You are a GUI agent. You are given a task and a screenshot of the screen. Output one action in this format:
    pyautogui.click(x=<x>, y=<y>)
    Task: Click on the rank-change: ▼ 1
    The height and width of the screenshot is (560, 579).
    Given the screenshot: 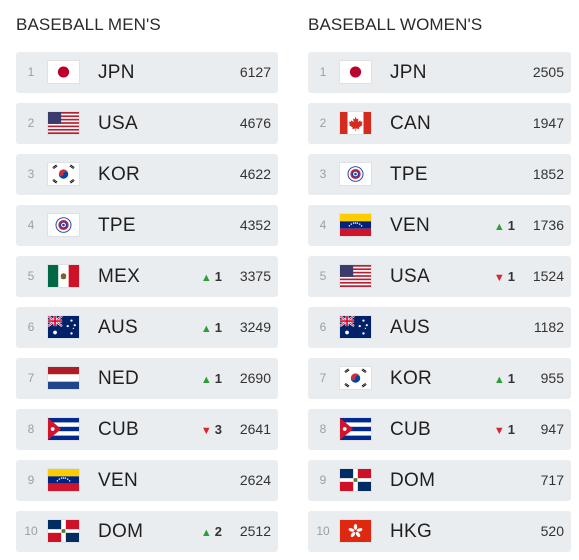 What is the action you would take?
    pyautogui.click(x=504, y=429)
    